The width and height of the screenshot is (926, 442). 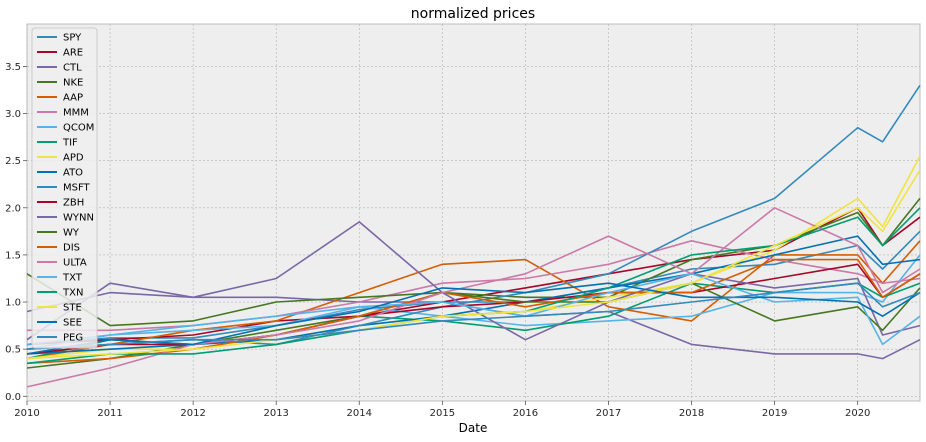 I want to click on chart-title: normalized prices, so click(x=473, y=14).